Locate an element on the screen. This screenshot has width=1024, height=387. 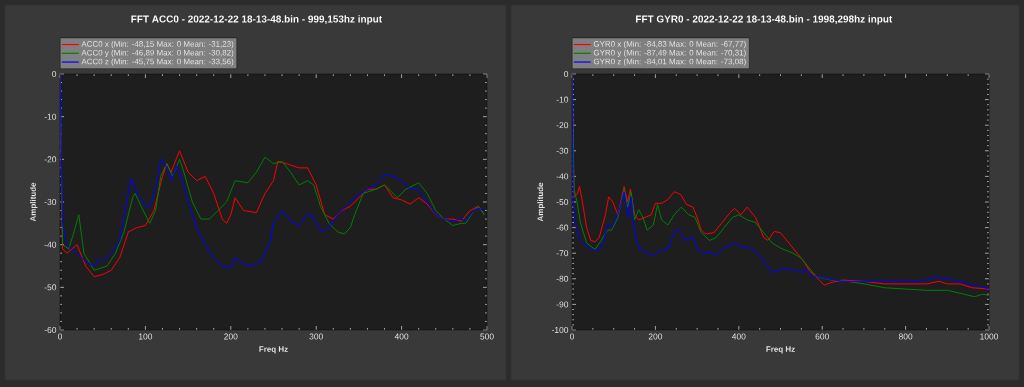
x-tick-label: 600 is located at coordinates (822, 336).